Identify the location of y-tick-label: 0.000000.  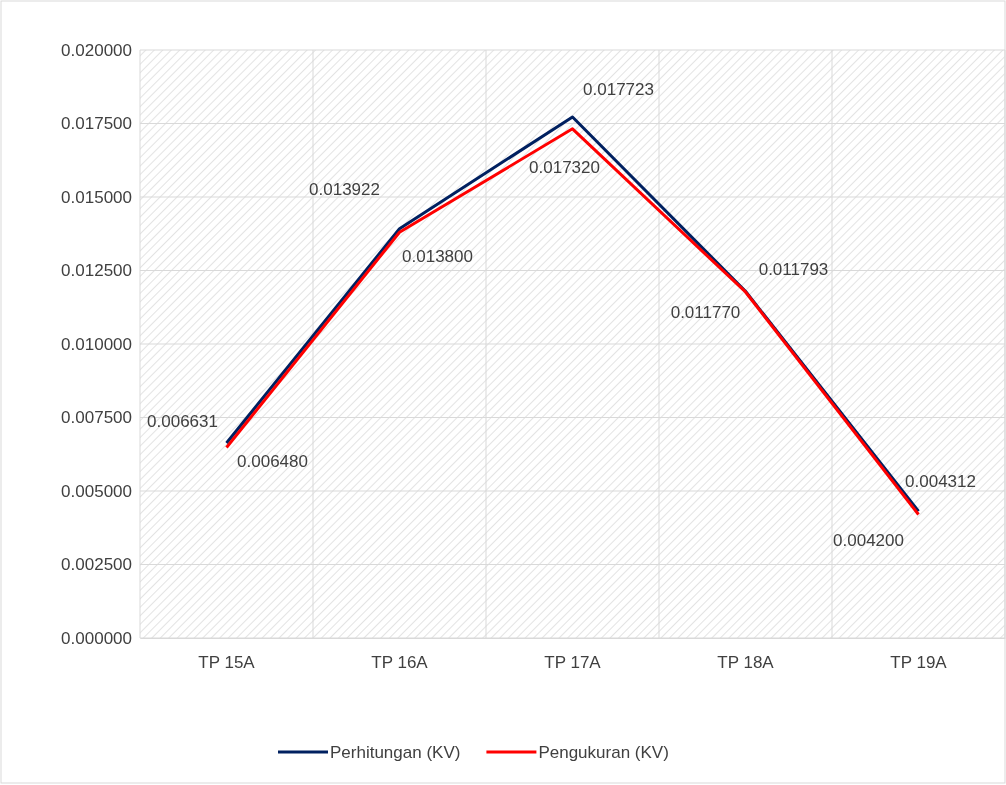
(96, 638).